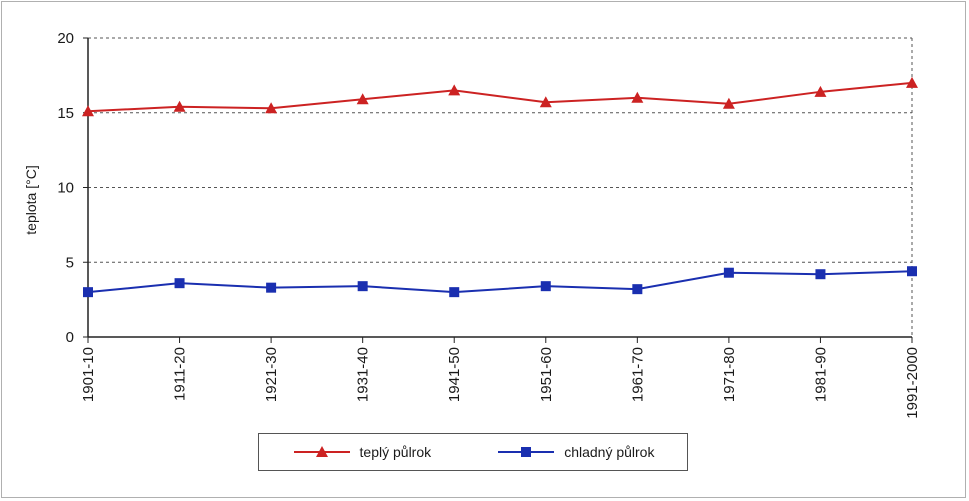 Image resolution: width=969 pixels, height=501 pixels. What do you see at coordinates (31, 199) in the screenshot?
I see `y-axis-title: teplota [°C]` at bounding box center [31, 199].